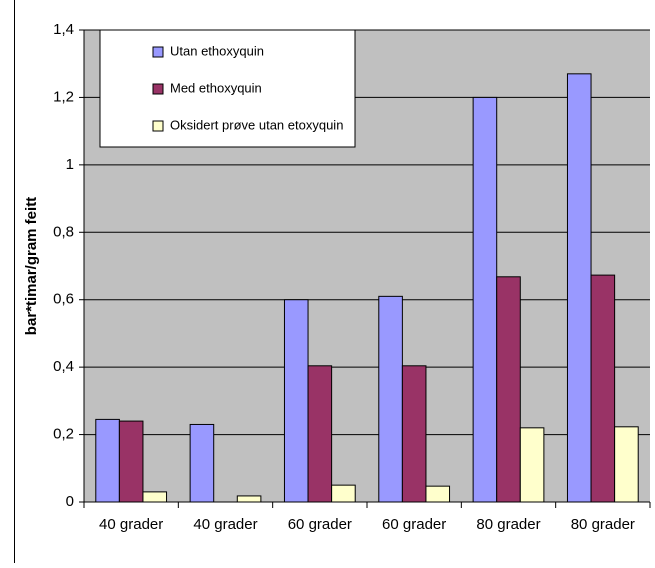  I want to click on y-tick-label: 0, so click(70, 501).